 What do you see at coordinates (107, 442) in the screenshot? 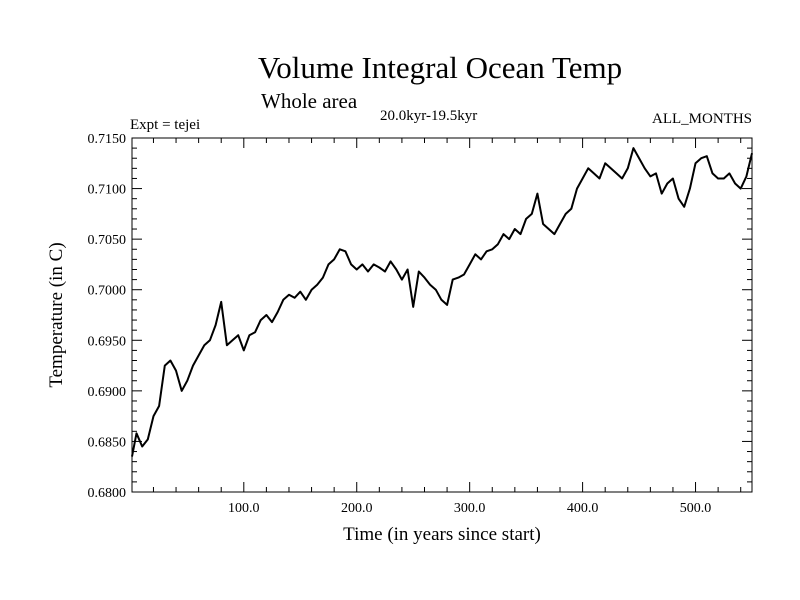
I see `y-tick-label: 0.6850` at bounding box center [107, 442].